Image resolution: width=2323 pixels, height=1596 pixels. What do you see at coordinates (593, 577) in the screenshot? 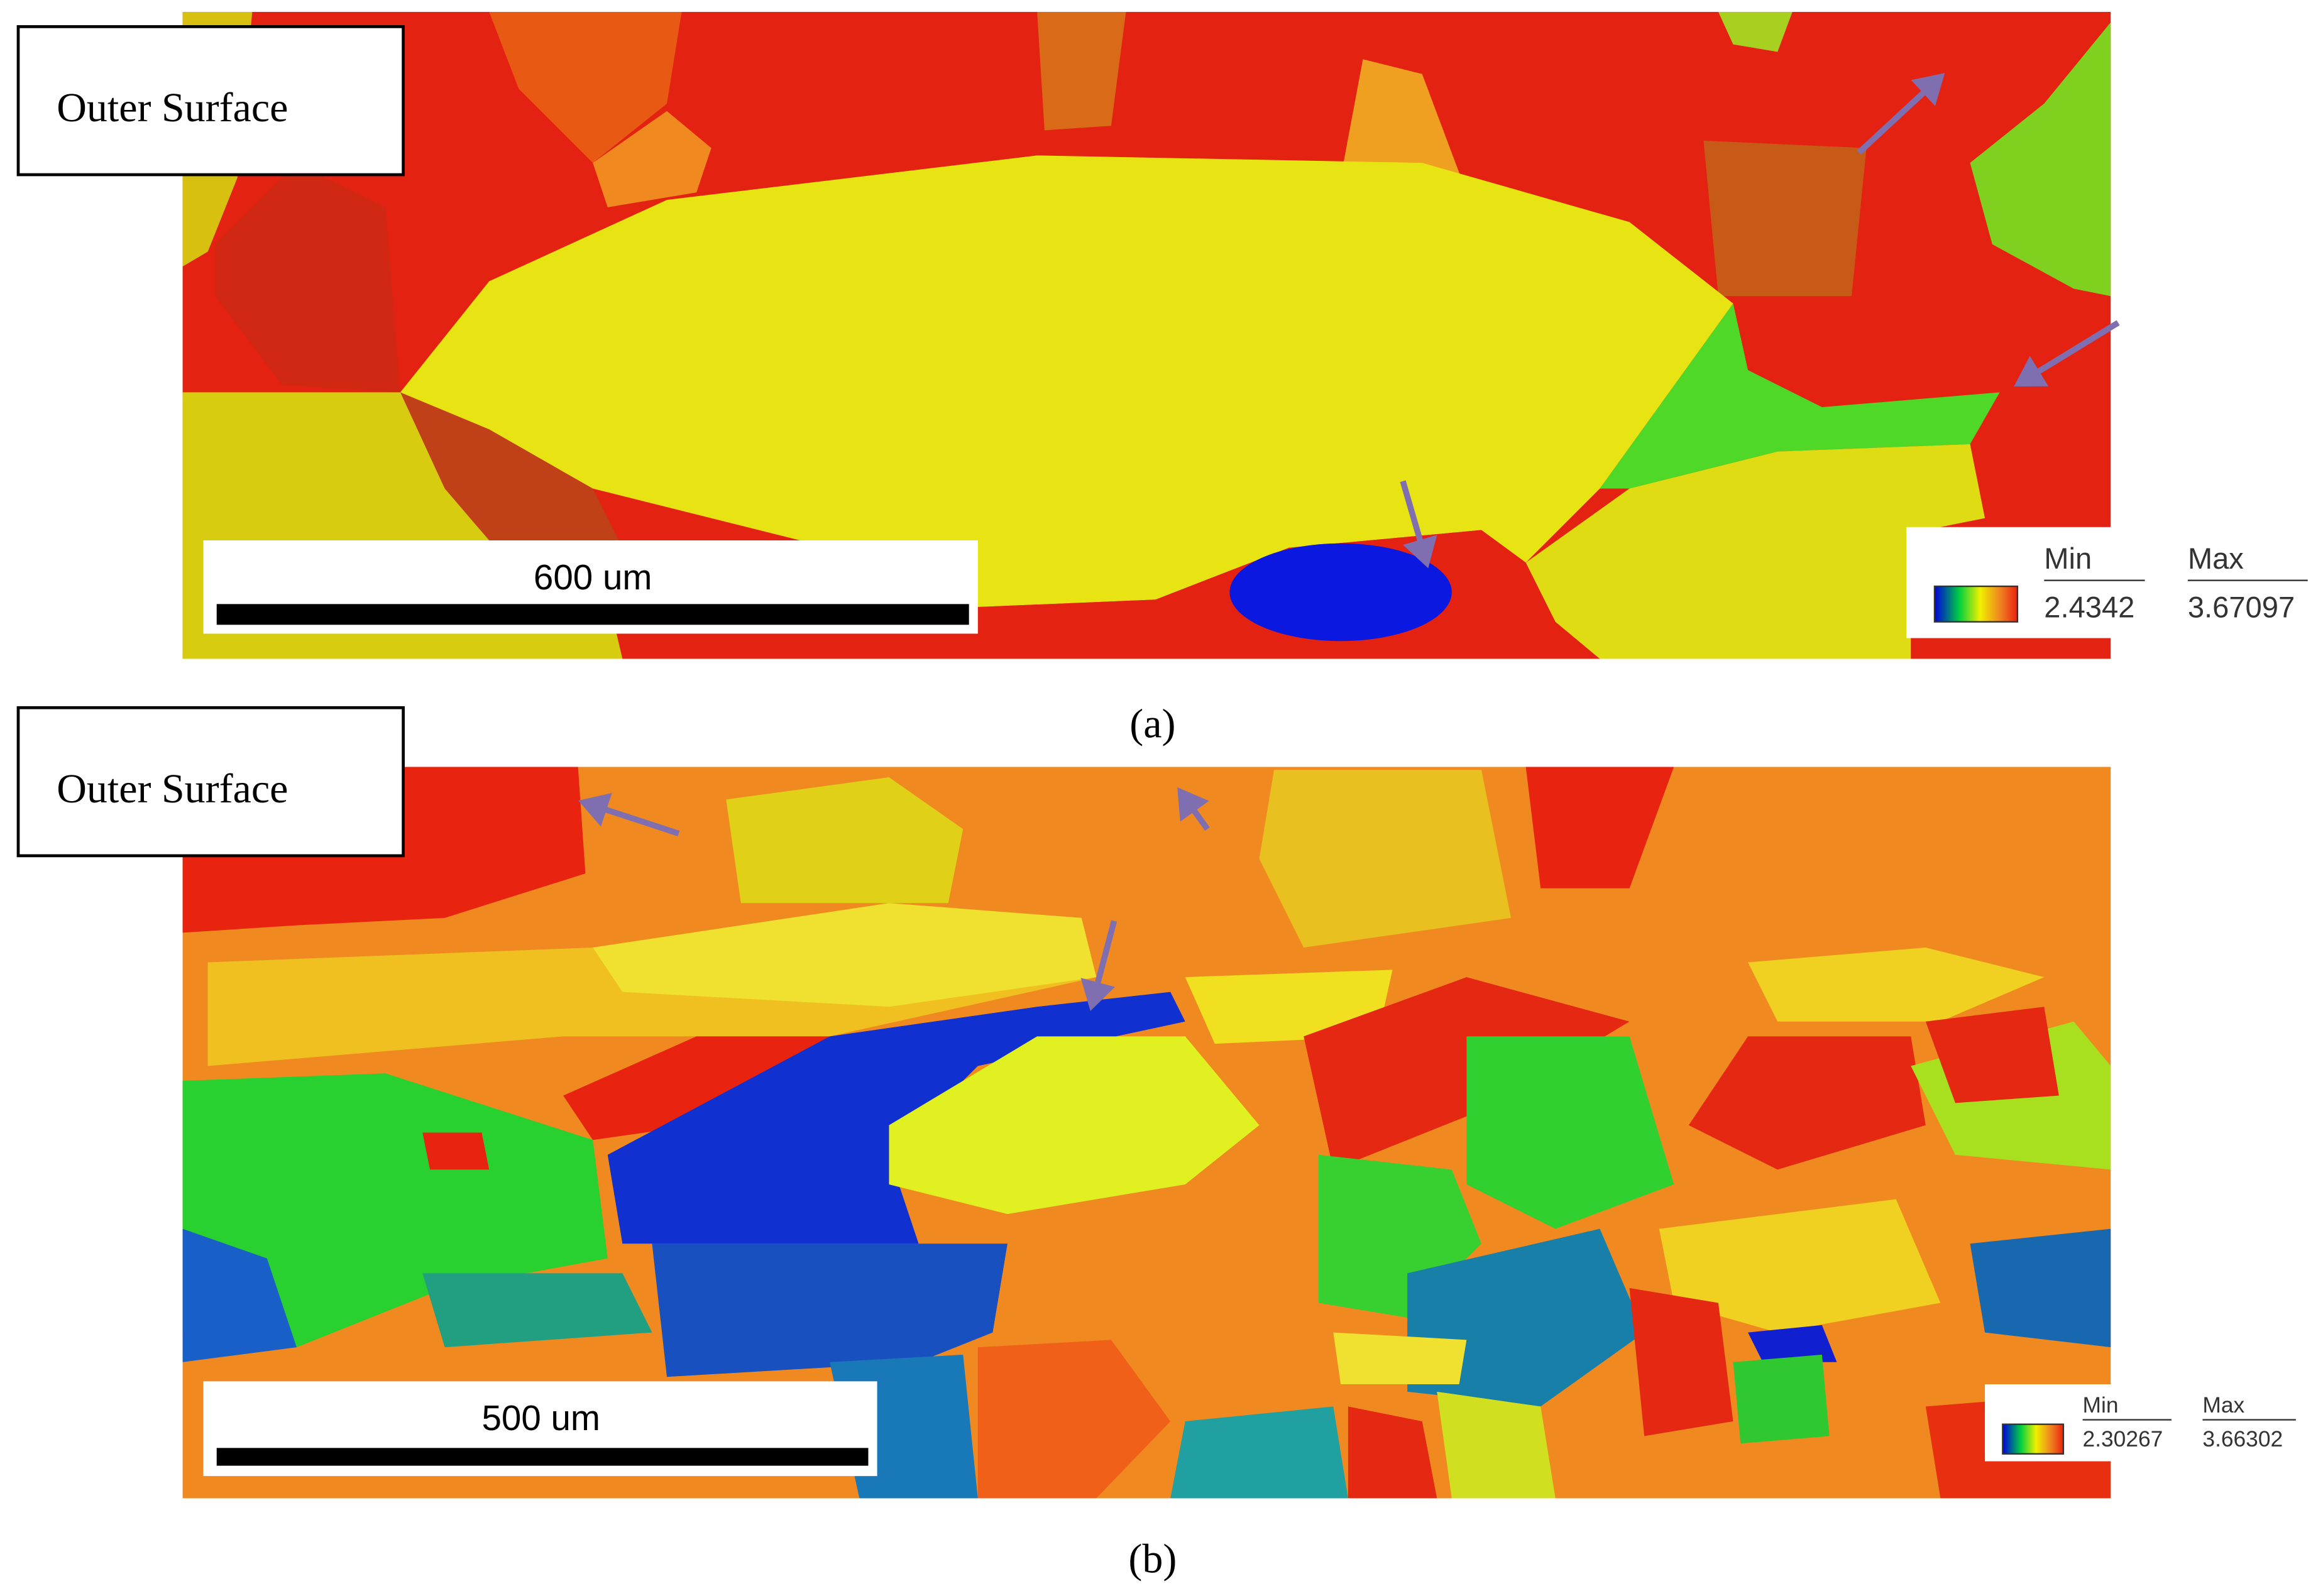
I see `scale-bar-label: 600 um` at bounding box center [593, 577].